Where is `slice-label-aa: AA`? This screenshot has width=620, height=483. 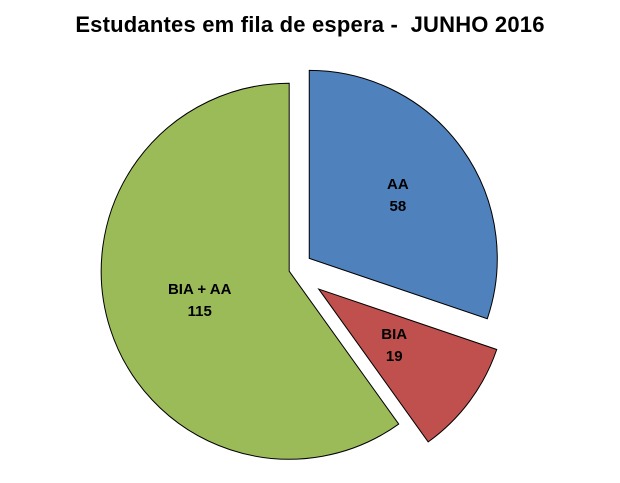
slice-label-aa: AA is located at coordinates (398, 184).